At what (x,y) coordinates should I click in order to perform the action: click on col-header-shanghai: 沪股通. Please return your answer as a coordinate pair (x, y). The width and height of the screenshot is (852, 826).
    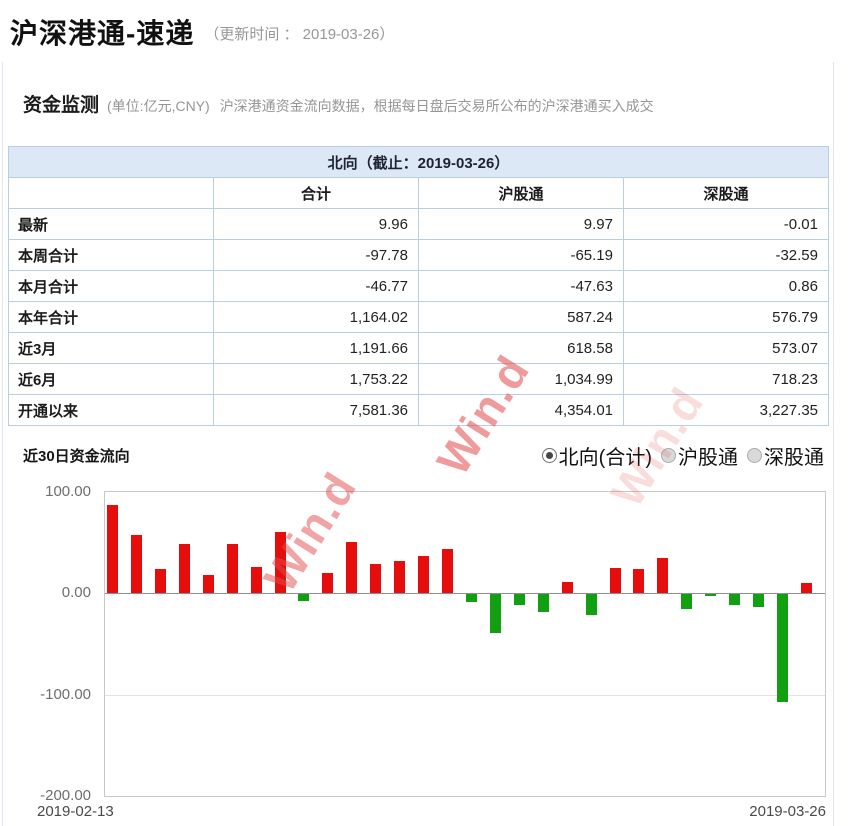
    Looking at the image, I should click on (521, 193).